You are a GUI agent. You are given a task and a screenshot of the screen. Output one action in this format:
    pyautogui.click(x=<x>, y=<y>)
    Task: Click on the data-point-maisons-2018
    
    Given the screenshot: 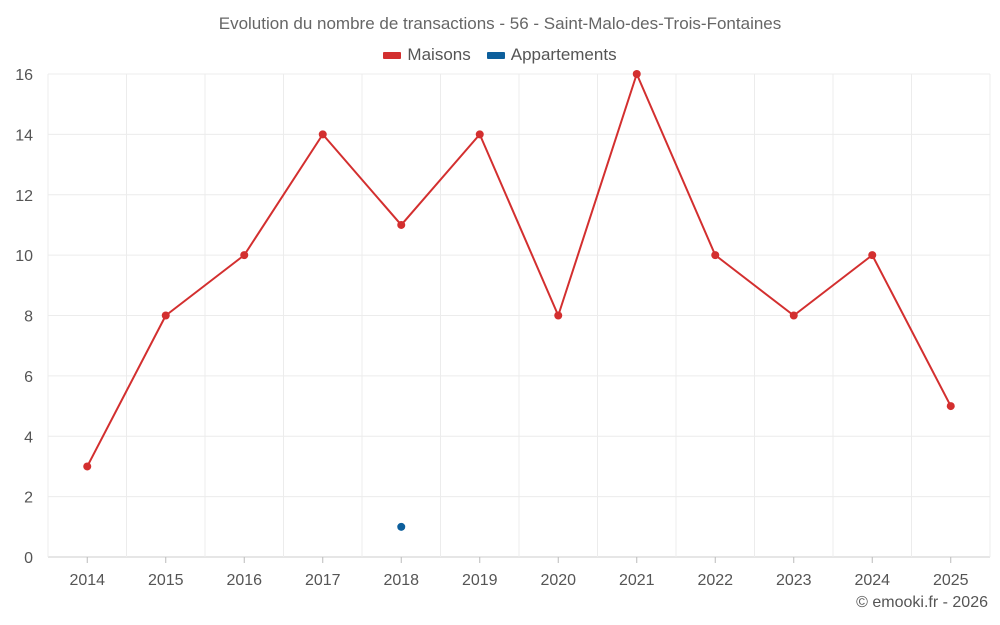 What is the action you would take?
    pyautogui.click(x=401, y=224)
    